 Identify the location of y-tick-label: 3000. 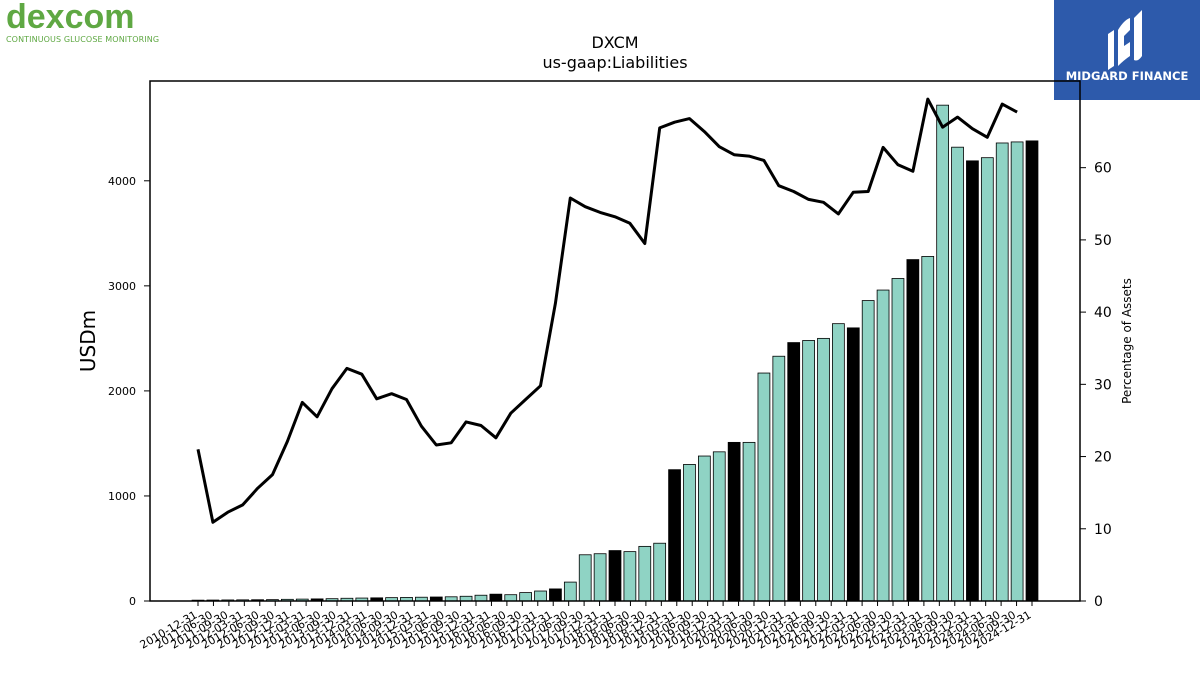
(122, 286).